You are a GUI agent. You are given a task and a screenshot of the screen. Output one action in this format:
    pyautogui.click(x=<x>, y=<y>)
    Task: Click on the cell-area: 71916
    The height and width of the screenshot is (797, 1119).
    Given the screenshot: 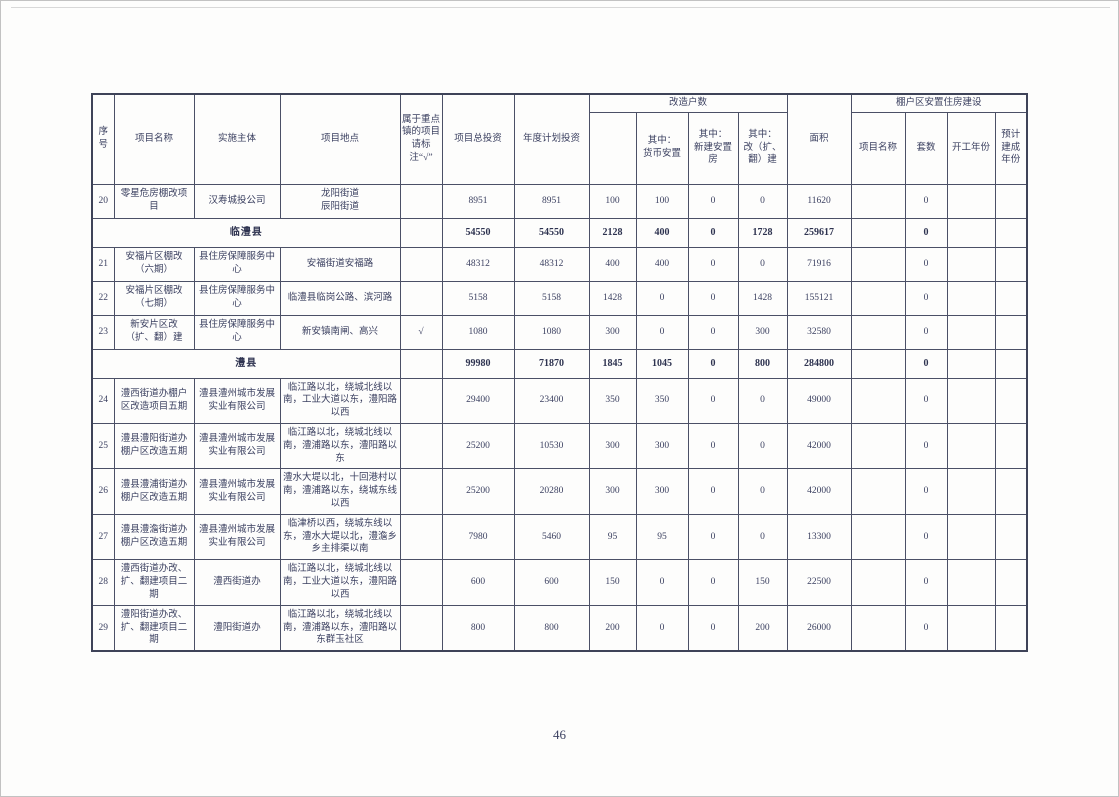 What is the action you would take?
    pyautogui.click(x=819, y=264)
    